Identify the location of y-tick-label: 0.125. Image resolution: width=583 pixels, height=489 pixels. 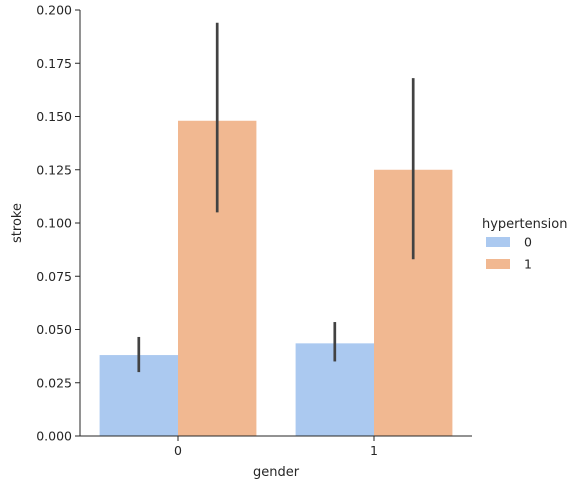
(54, 169).